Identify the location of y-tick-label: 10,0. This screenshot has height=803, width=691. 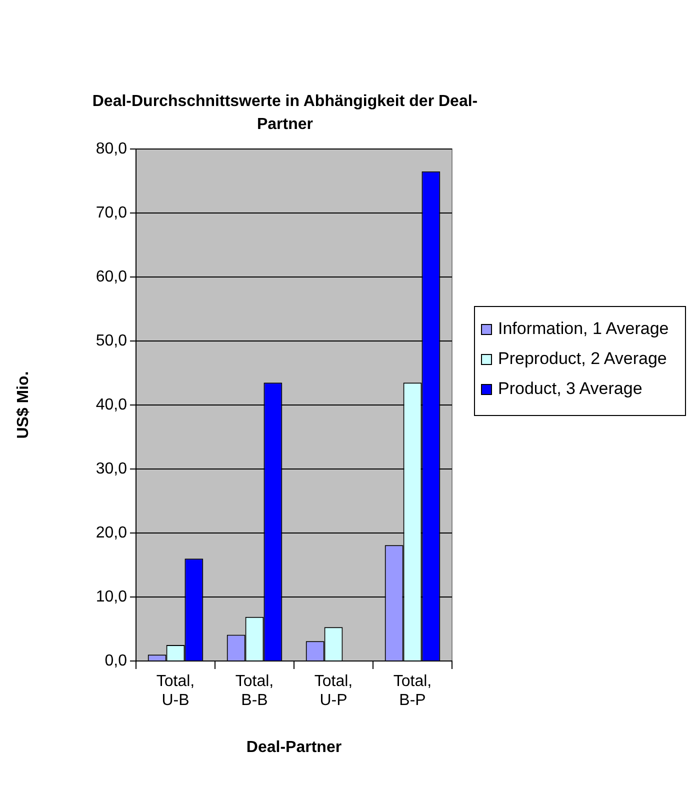
(112, 597).